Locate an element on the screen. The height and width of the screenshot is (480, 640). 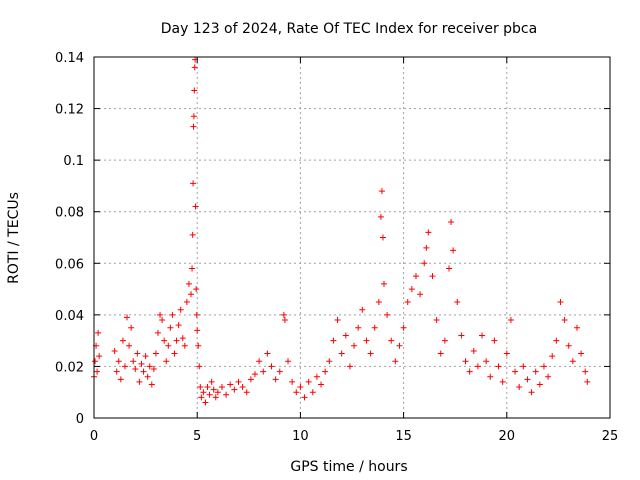
x-tick-label: 5 is located at coordinates (197, 436).